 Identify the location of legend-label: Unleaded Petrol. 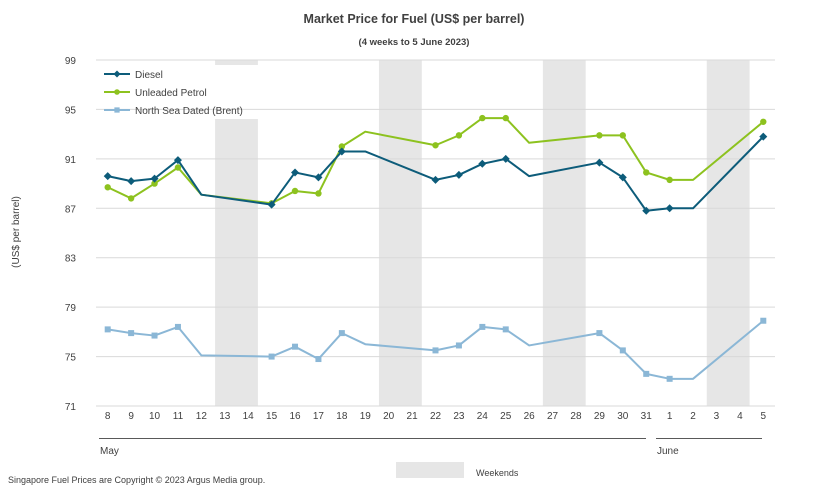
(171, 93).